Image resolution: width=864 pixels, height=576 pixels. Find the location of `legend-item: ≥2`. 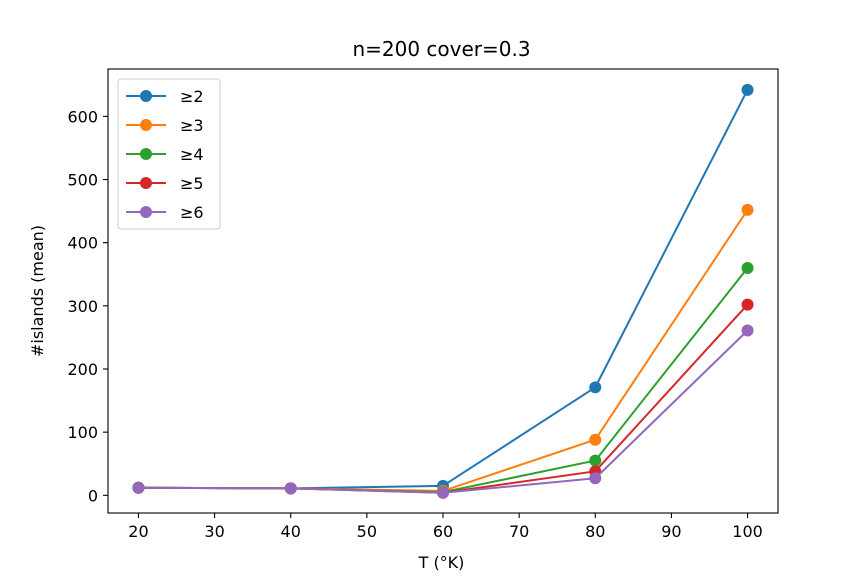

legend-item: ≥2 is located at coordinates (165, 96).